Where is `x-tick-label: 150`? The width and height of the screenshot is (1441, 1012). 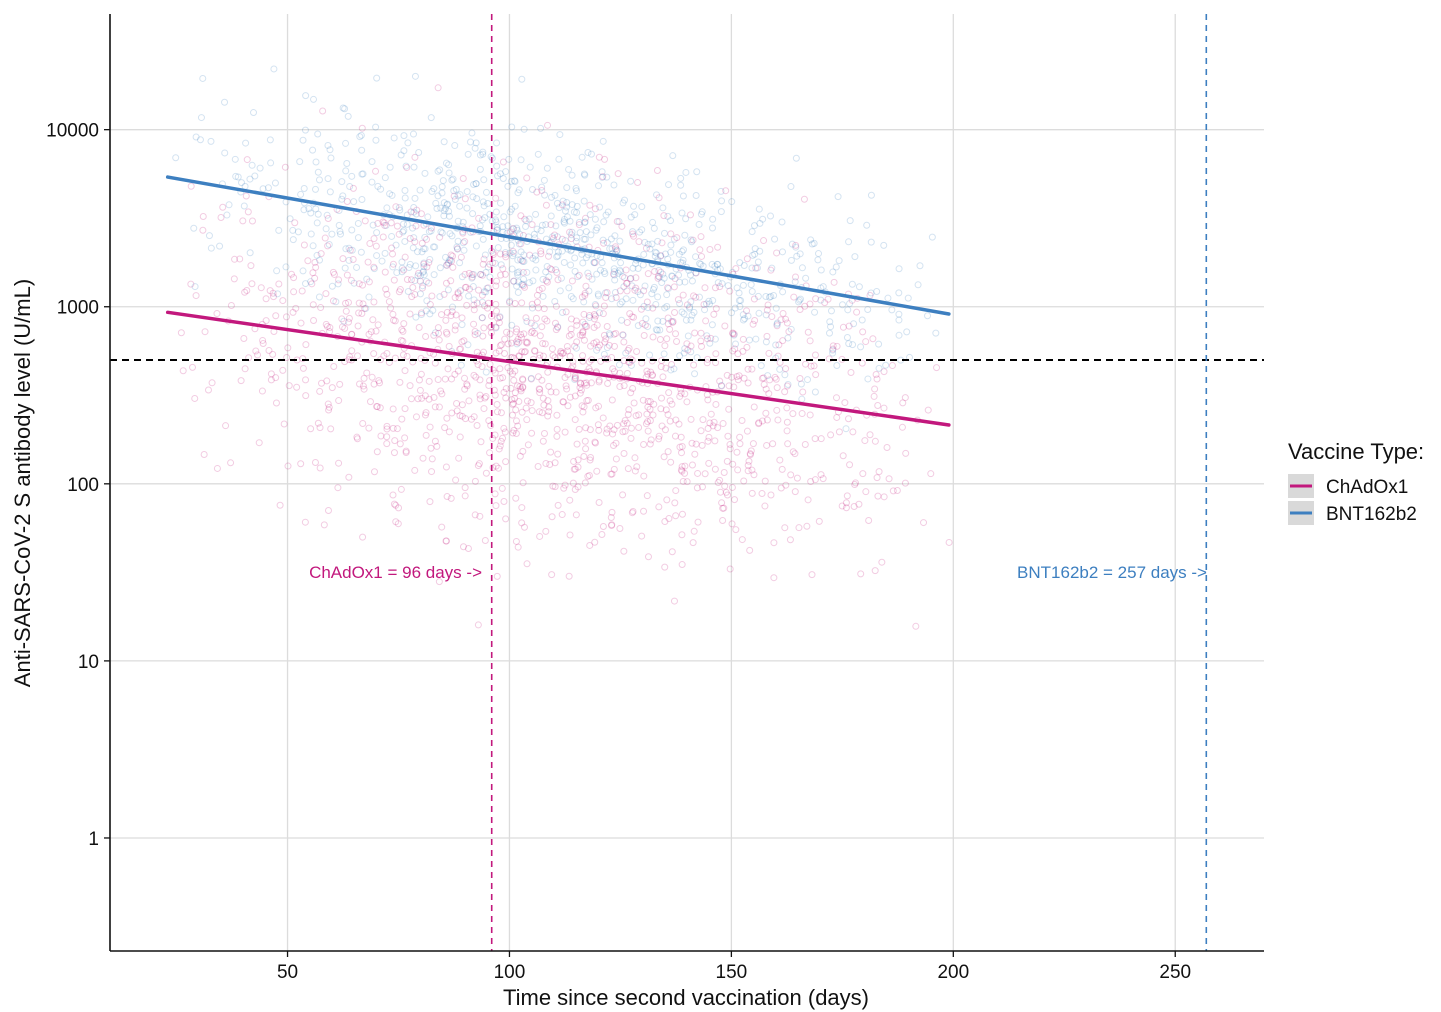
x-tick-label: 150 is located at coordinates (732, 972).